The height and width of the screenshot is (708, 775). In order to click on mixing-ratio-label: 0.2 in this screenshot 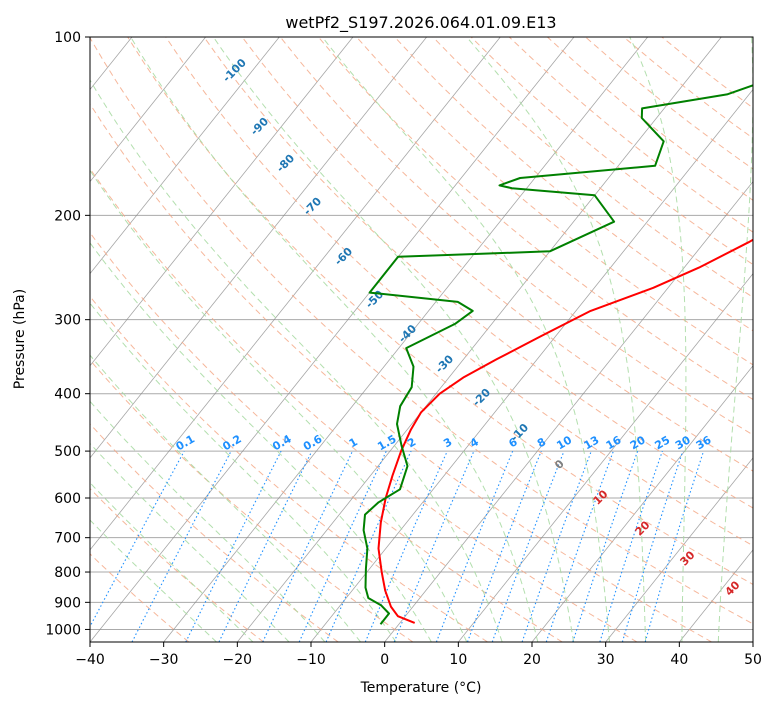, I will do `click(231, 442)`.